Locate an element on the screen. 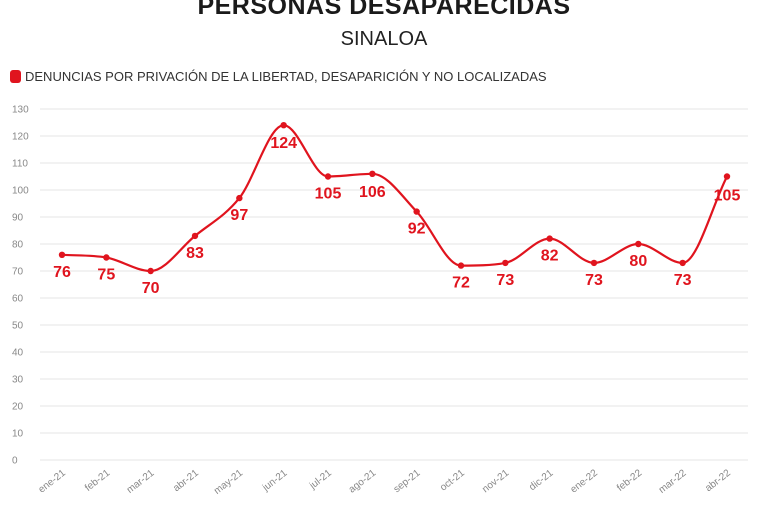 This screenshot has width=768, height=512. chart-title: PERSONAS DESAPARECIDAS is located at coordinates (384, 10).